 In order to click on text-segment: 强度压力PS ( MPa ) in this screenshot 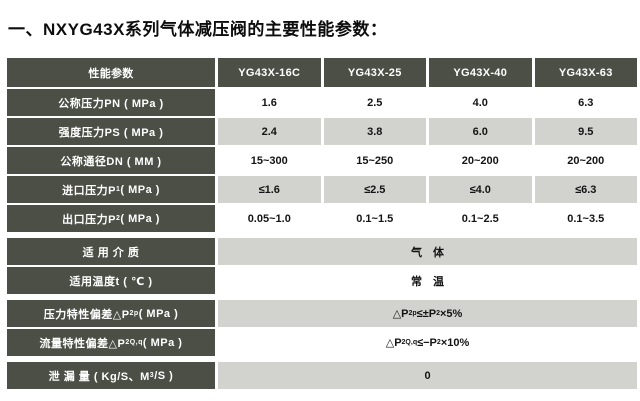, I will do `click(111, 132)`.